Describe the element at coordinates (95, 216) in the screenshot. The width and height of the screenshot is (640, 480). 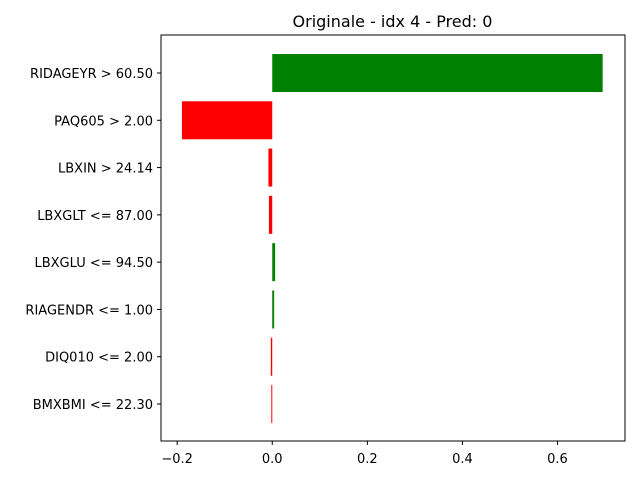
I see `y-tick-label: LBXGLT <= 87.00` at that location.